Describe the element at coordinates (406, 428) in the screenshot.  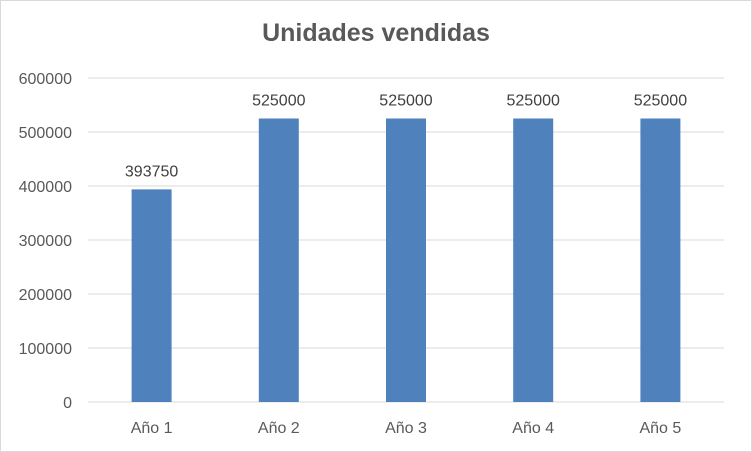
I see `x-tick-label: Año 3` at that location.